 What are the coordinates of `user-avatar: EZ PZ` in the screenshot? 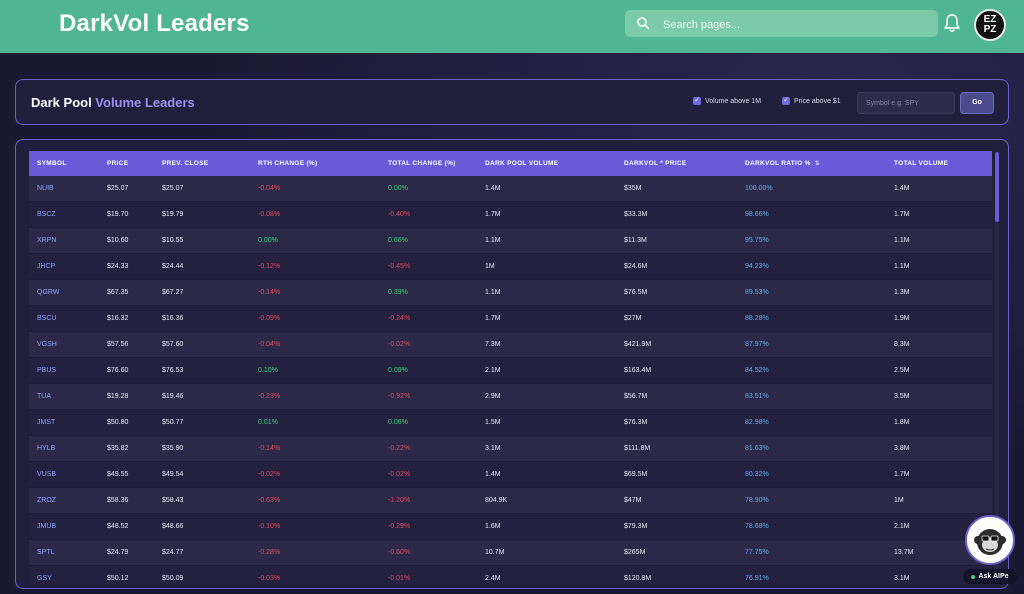 It's located at (990, 25).